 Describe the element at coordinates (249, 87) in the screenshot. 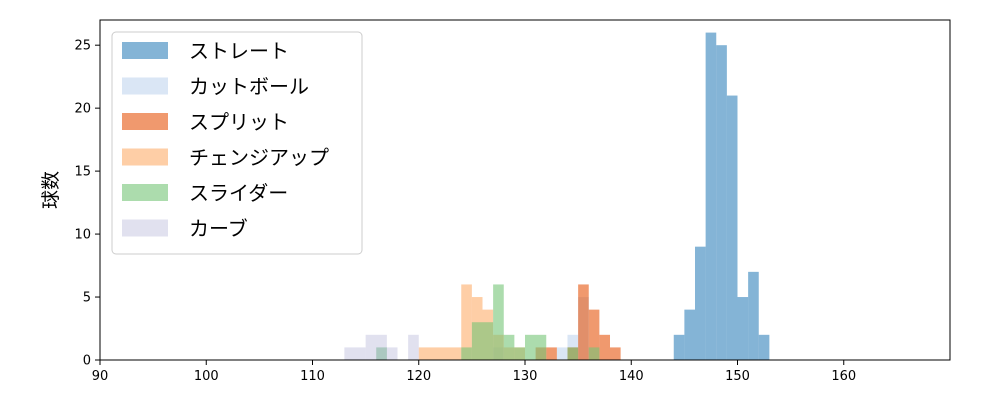

I see `legend-label: カットボール` at that location.